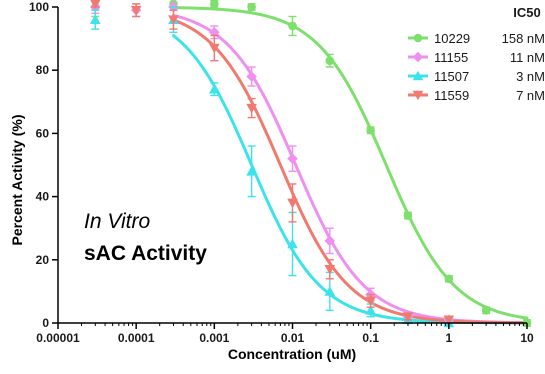 The width and height of the screenshot is (545, 374). What do you see at coordinates (452, 38) in the screenshot?
I see `legend-label: 10229` at bounding box center [452, 38].